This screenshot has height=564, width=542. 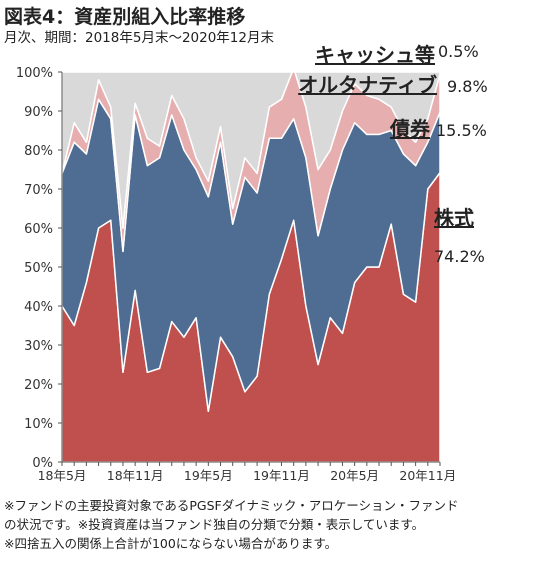 I want to click on x-tick-label: 20年11月, so click(x=427, y=475).